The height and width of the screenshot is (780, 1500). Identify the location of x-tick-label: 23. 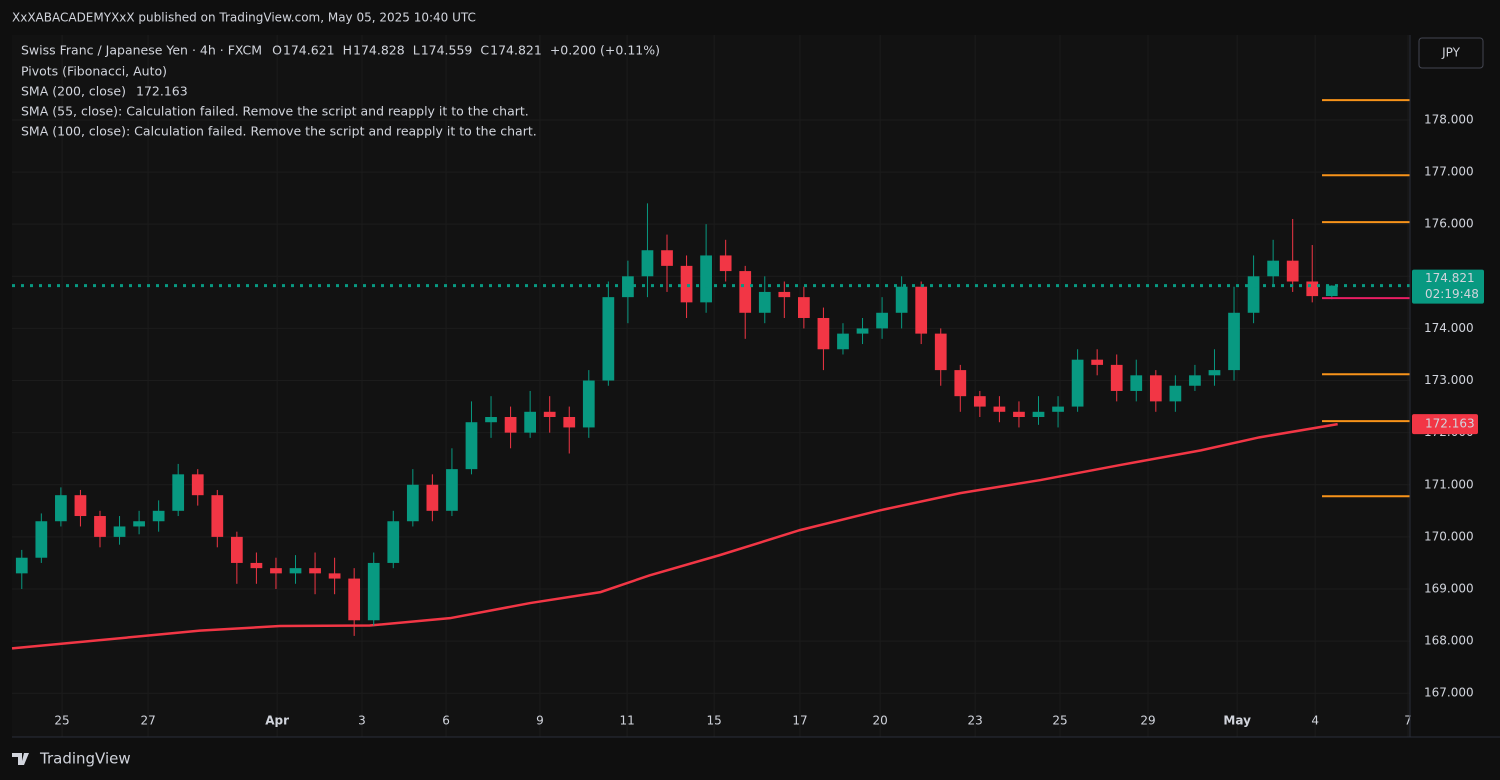
(975, 721).